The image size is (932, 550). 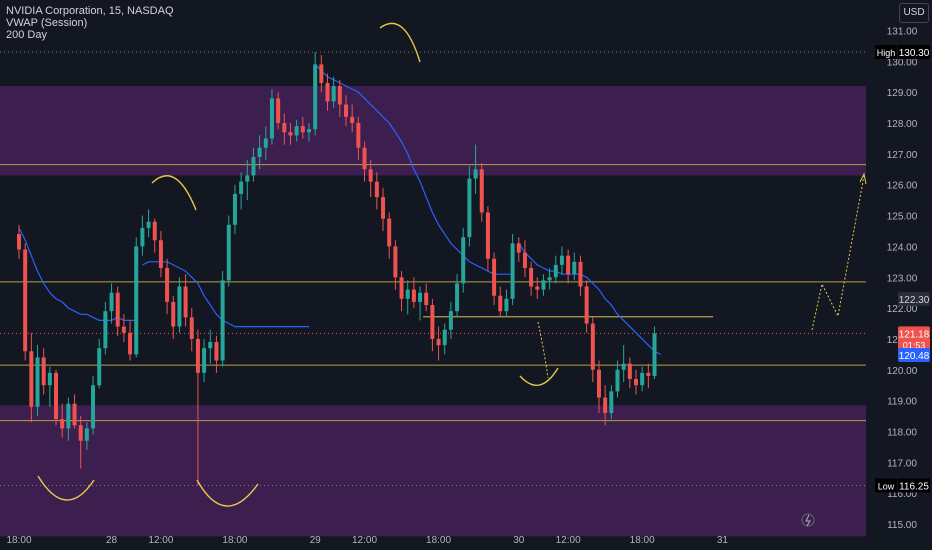 I want to click on symbol-title: NVIDIA Corporation, 15, NASDAQ, so click(x=90, y=11).